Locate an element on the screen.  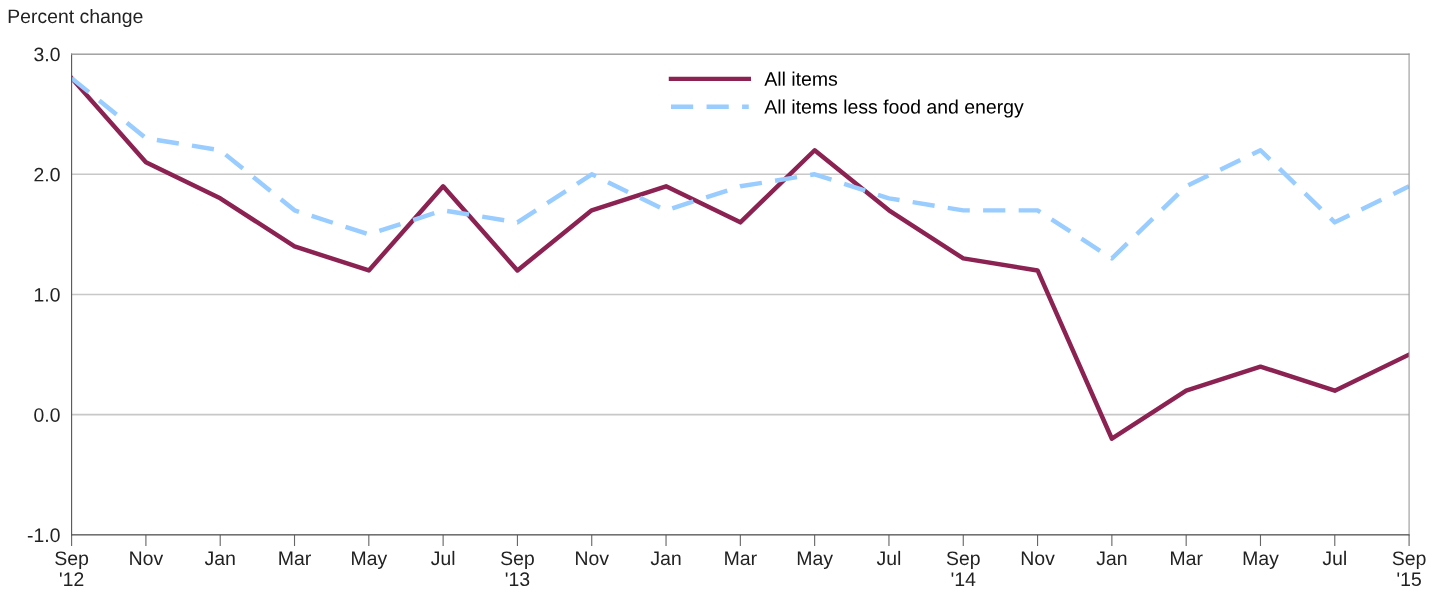
y-tick-label: -1.0 is located at coordinates (43, 535).